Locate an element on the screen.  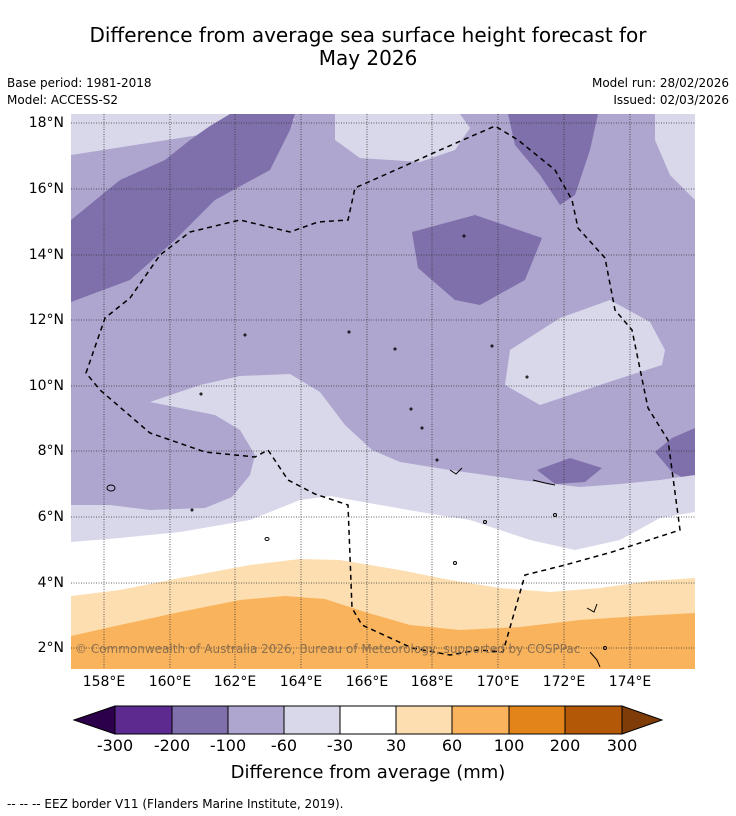
lon-label: 172°E is located at coordinates (564, 682).